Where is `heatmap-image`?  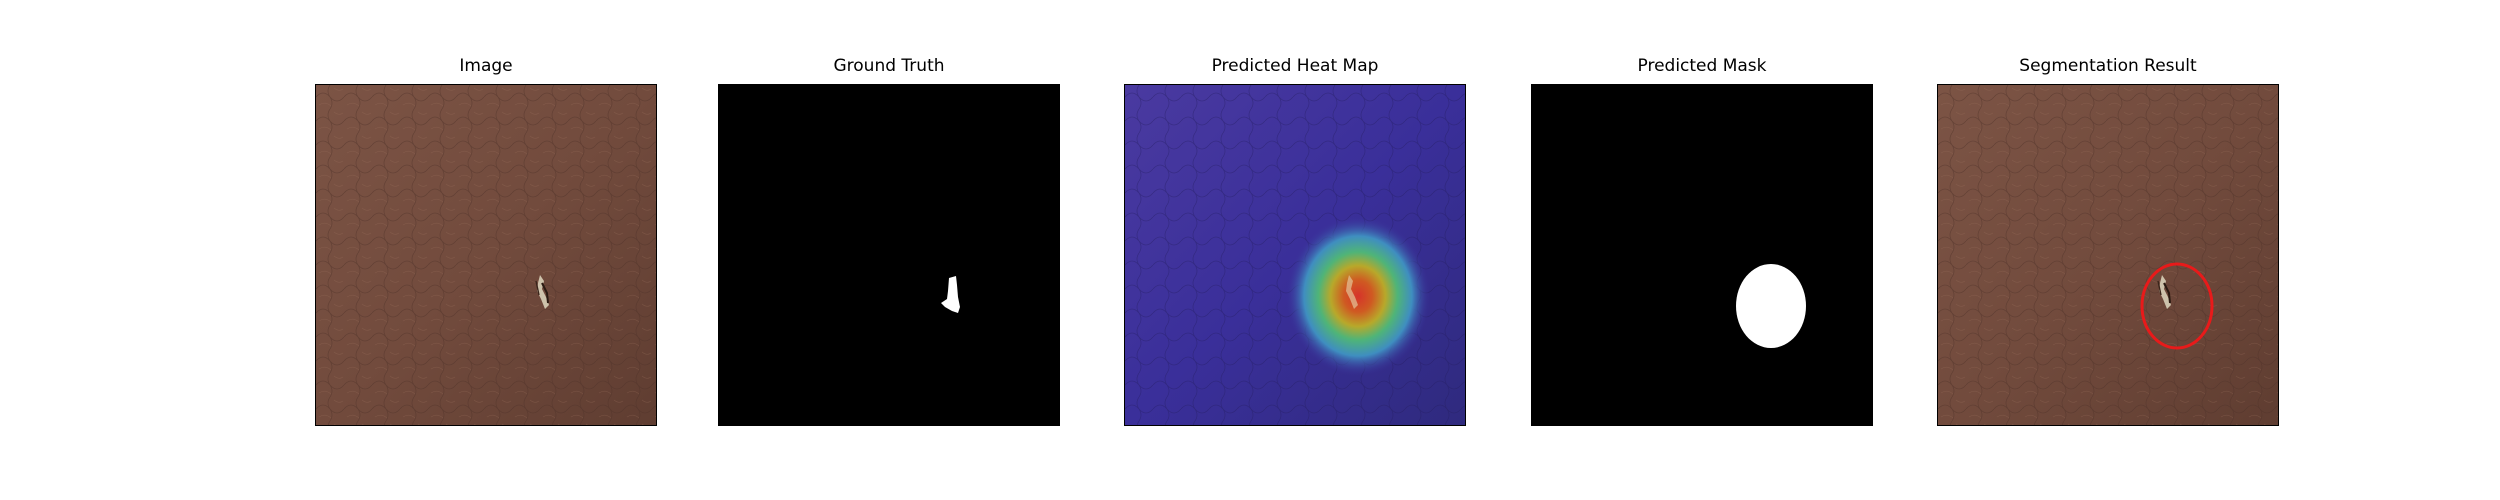 heatmap-image is located at coordinates (1295, 255).